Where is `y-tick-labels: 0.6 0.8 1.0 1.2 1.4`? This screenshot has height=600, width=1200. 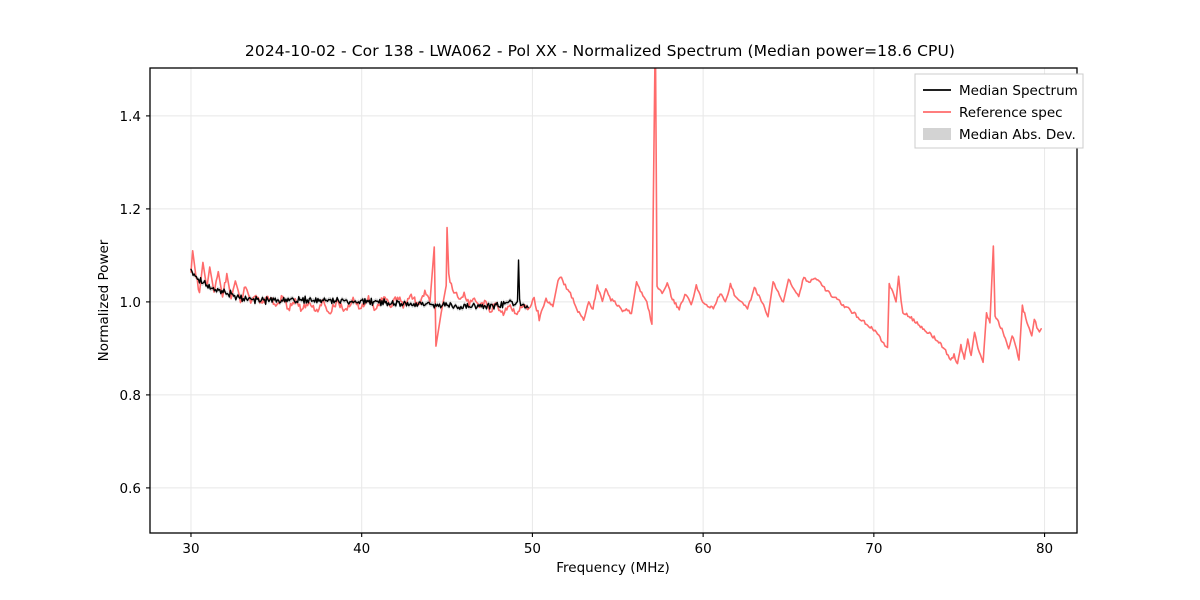
y-tick-labels: 0.6 0.8 1.0 1.2 1.4 is located at coordinates (130, 303).